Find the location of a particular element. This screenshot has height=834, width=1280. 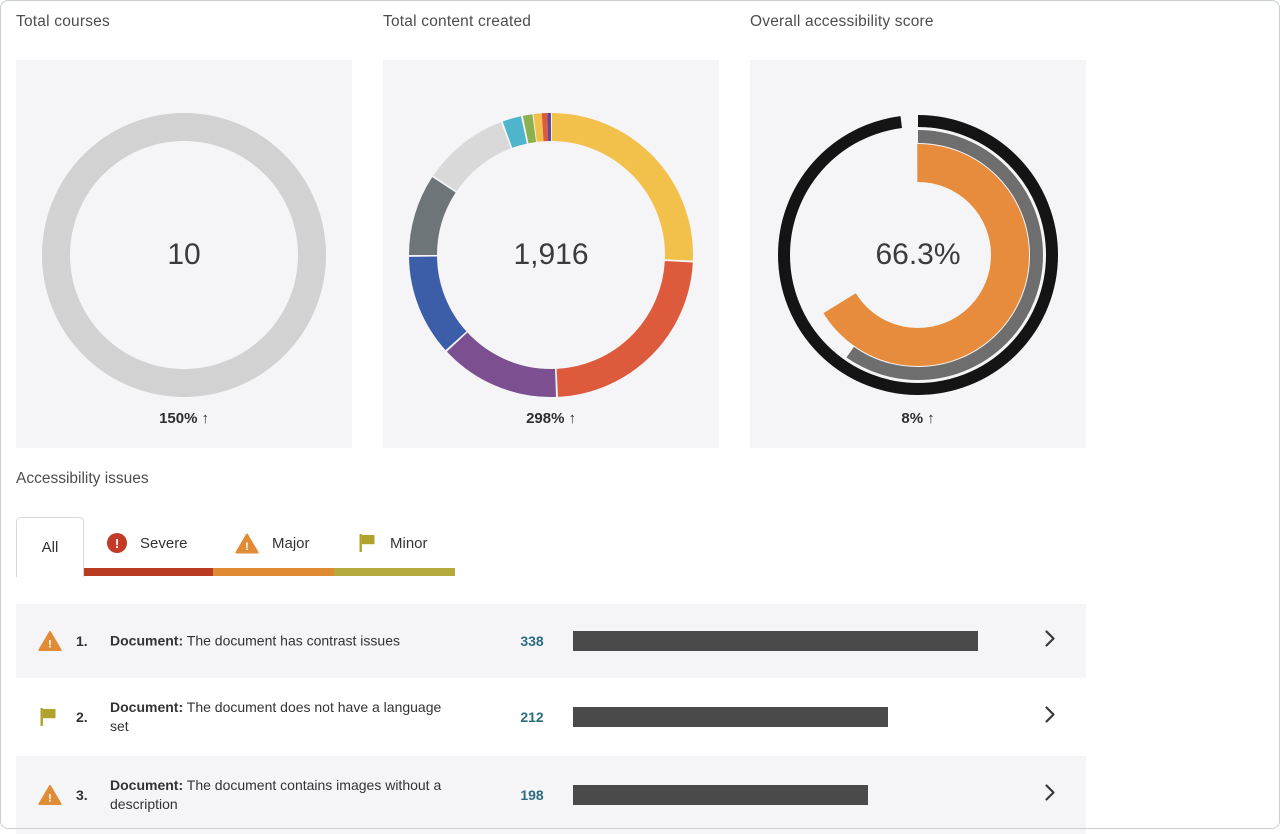

accessibility-score-trend: 8% ↑ is located at coordinates (918, 418).